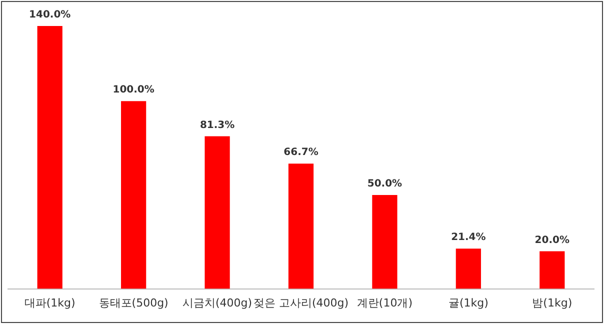 Image resolution: width=606 pixels, height=326 pixels. Describe the element at coordinates (301, 152) in the screenshot. I see `data-label: 66.7%` at that location.